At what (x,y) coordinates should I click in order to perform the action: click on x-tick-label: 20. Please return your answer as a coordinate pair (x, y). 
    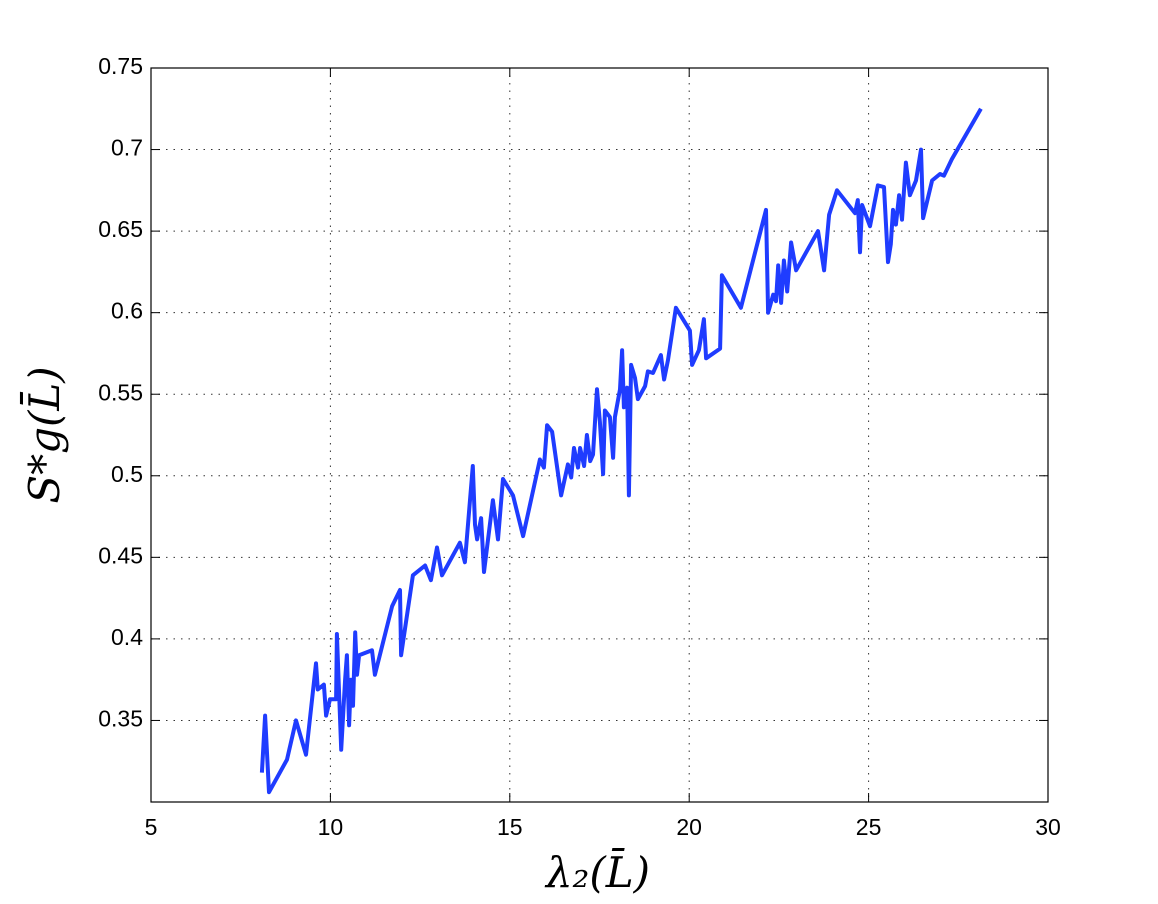
    Looking at the image, I should click on (689, 827).